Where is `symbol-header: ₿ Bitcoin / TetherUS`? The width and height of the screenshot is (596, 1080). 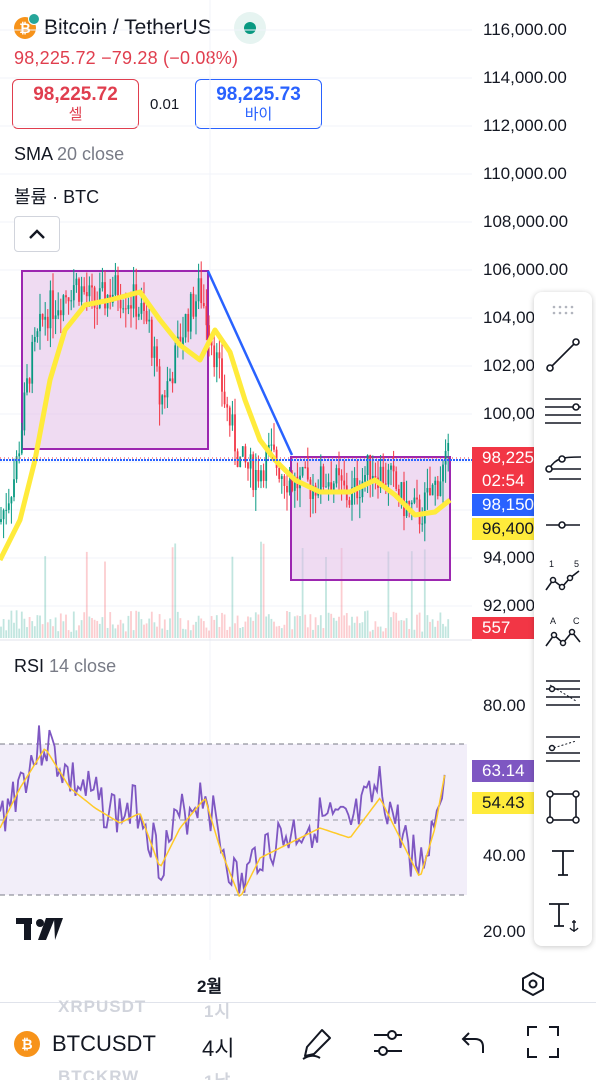
symbol-header: ₿ Bitcoin / TetherUS is located at coordinates (140, 28).